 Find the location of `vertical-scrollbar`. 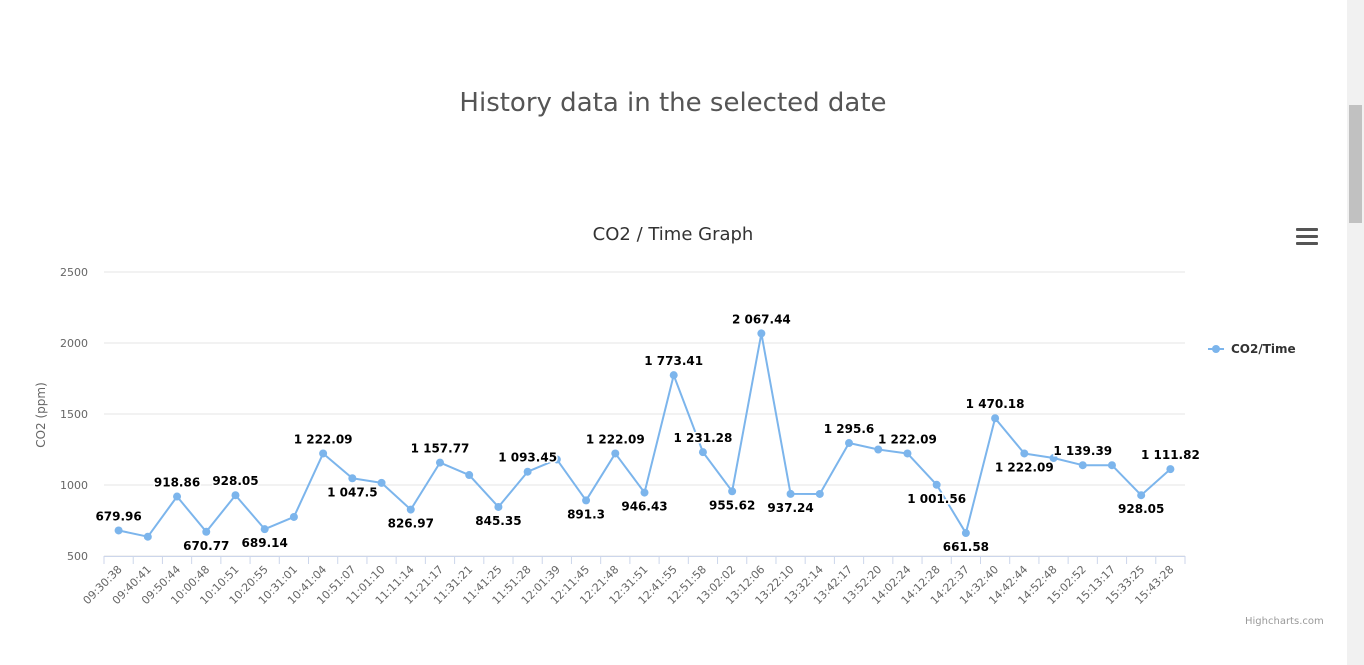

vertical-scrollbar is located at coordinates (1355, 332).